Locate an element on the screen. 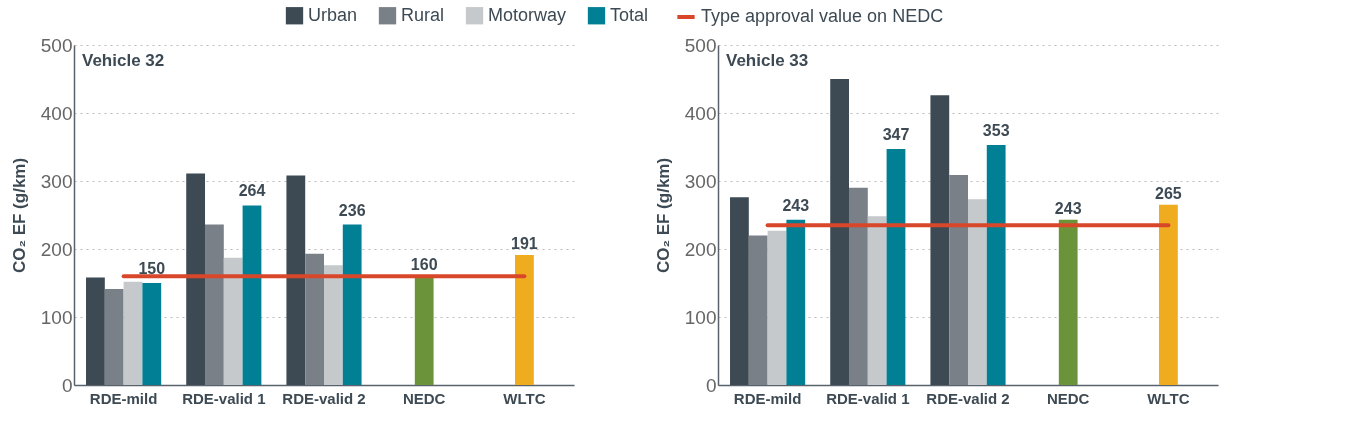  legend-label: Urban is located at coordinates (333, 14).